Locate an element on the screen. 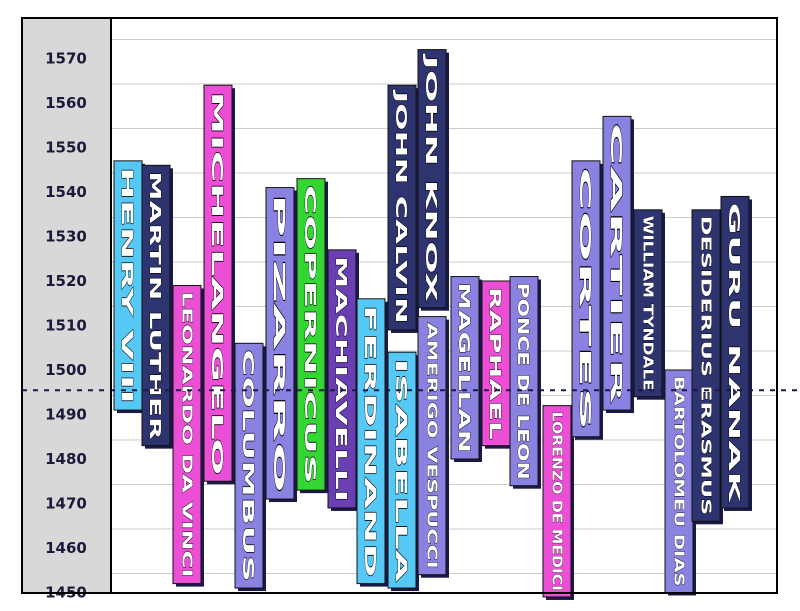 The height and width of the screenshot is (611, 800). bar-john-knox is located at coordinates (432, 179).